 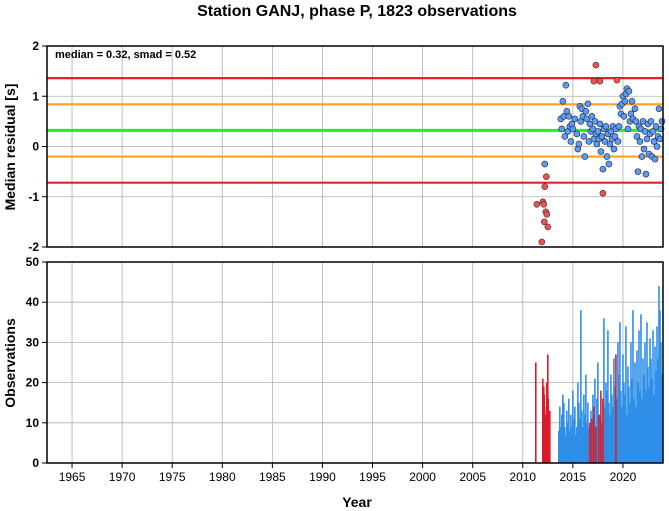 What do you see at coordinates (599, 153) in the screenshot?
I see `residual-points` at bounding box center [599, 153].